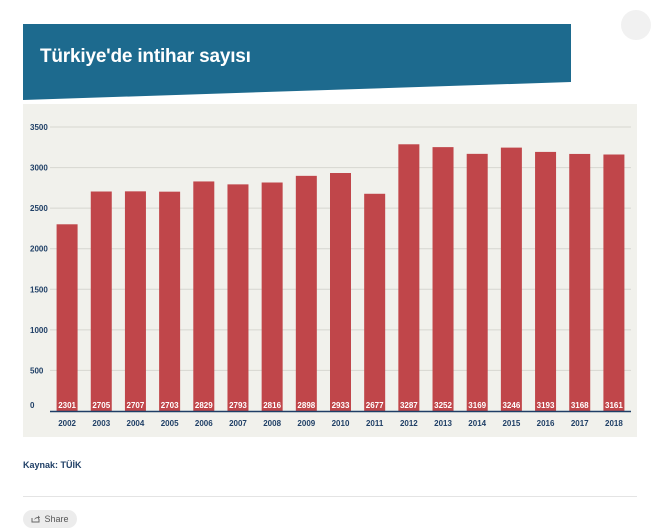  I want to click on data-label: 2301, so click(67, 405).